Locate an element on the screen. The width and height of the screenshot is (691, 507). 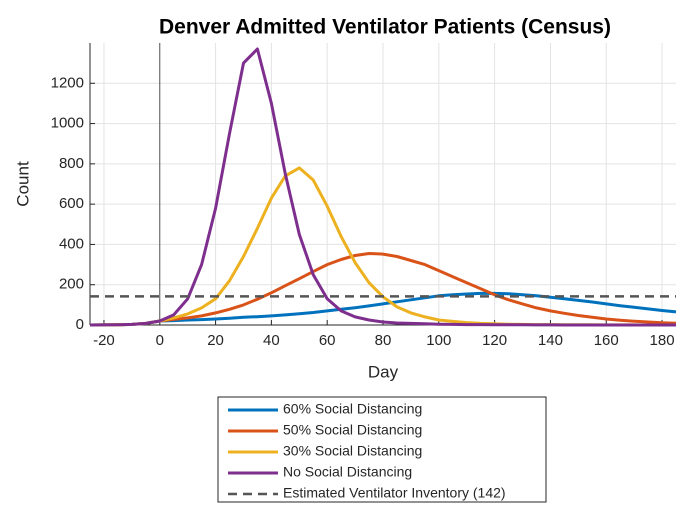
x-tick-label: 40 is located at coordinates (271, 340).